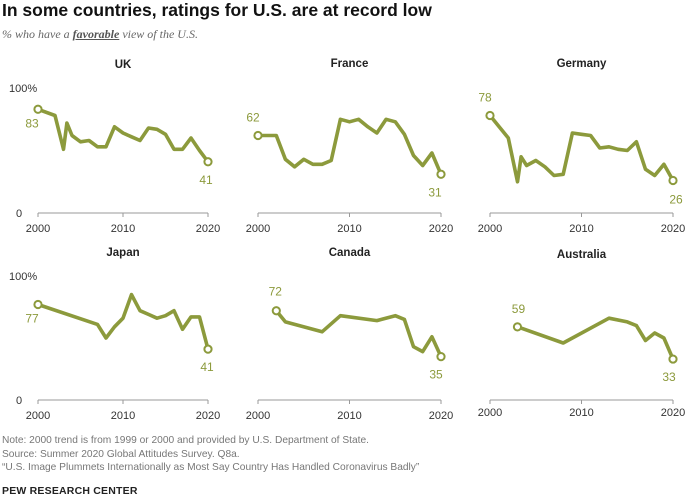 This screenshot has width=700, height=500. I want to click on panel-uk: UK 100% 0 2000 2010 2020 83 41, so click(114, 147).